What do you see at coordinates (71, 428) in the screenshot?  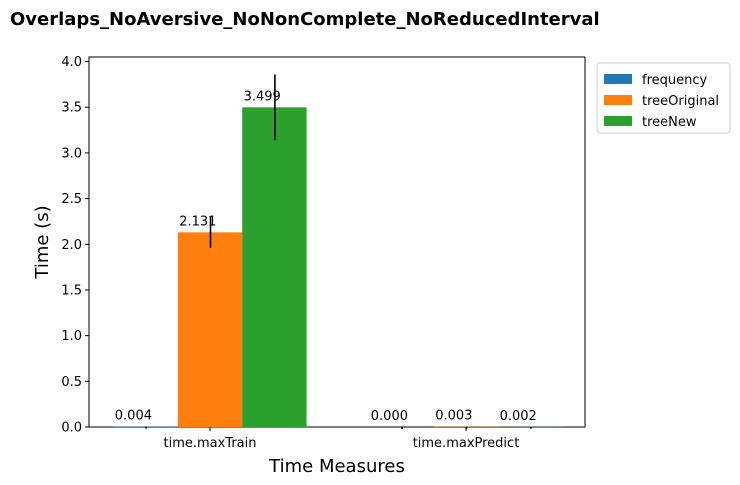 I see `y-tick-label: 0.0` at bounding box center [71, 428].